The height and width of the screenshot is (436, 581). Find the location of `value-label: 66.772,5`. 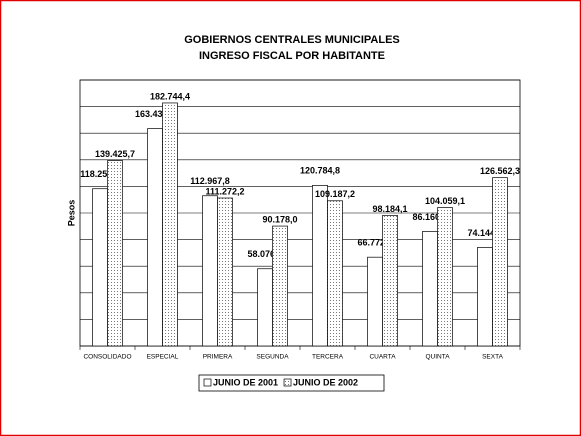

value-label: 66.772,5 is located at coordinates (374, 243).